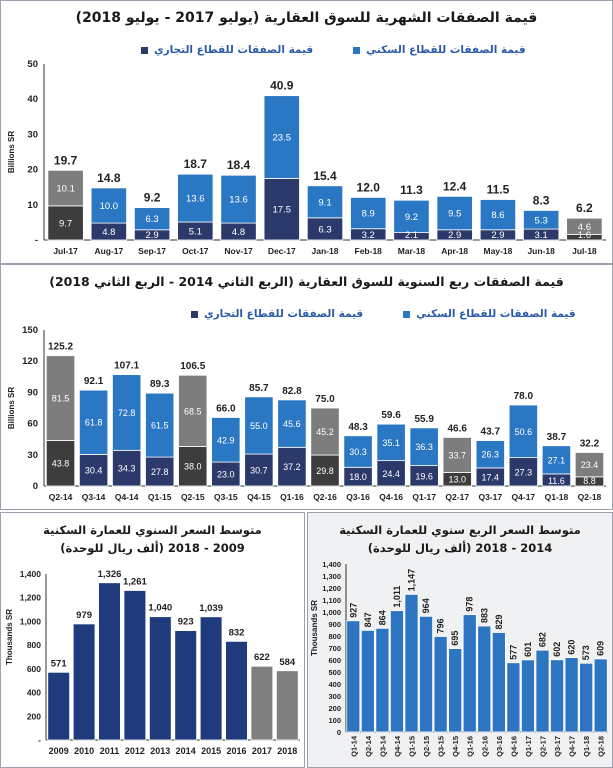 Image resolution: width=613 pixels, height=768 pixels. I want to click on bar-residential-value: 50.6, so click(524, 432).